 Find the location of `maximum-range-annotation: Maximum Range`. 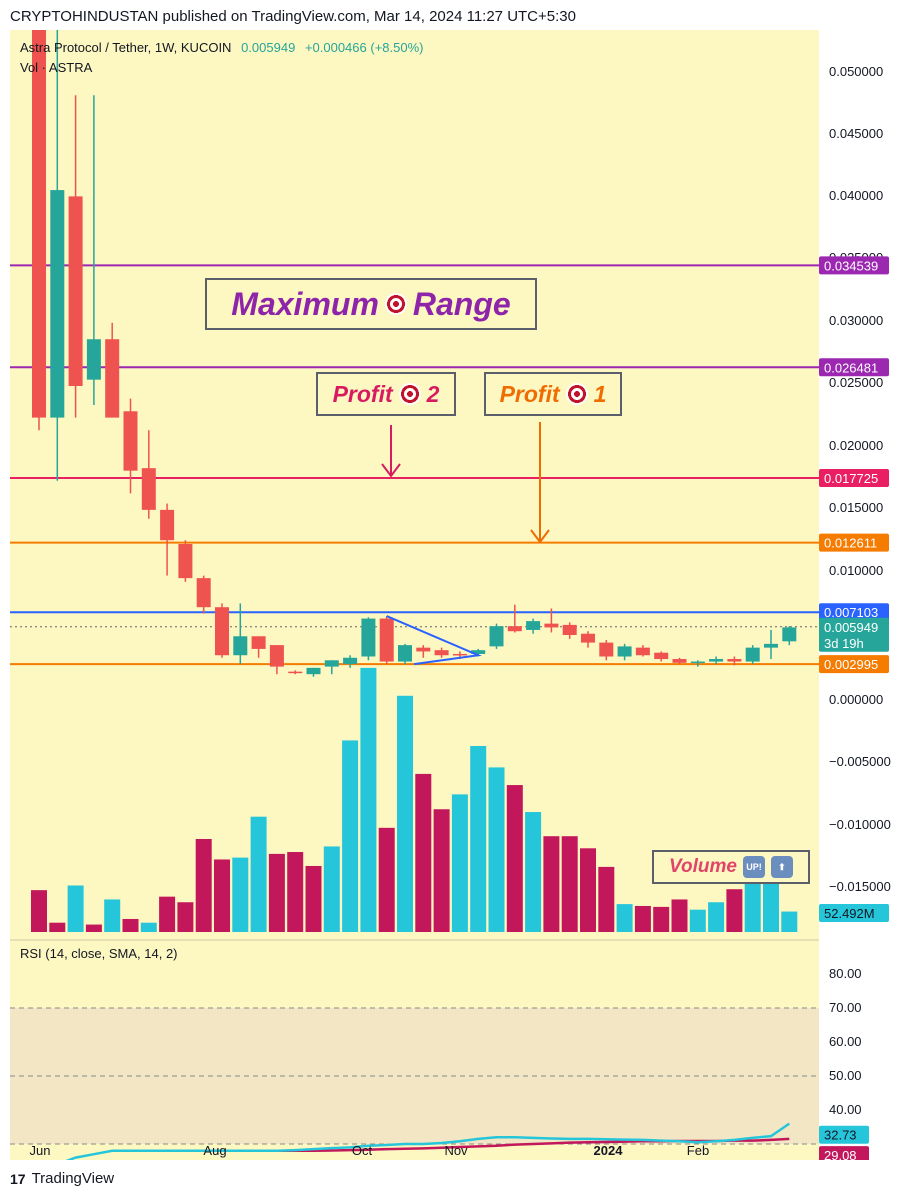

maximum-range-annotation: Maximum Range is located at coordinates (371, 304).